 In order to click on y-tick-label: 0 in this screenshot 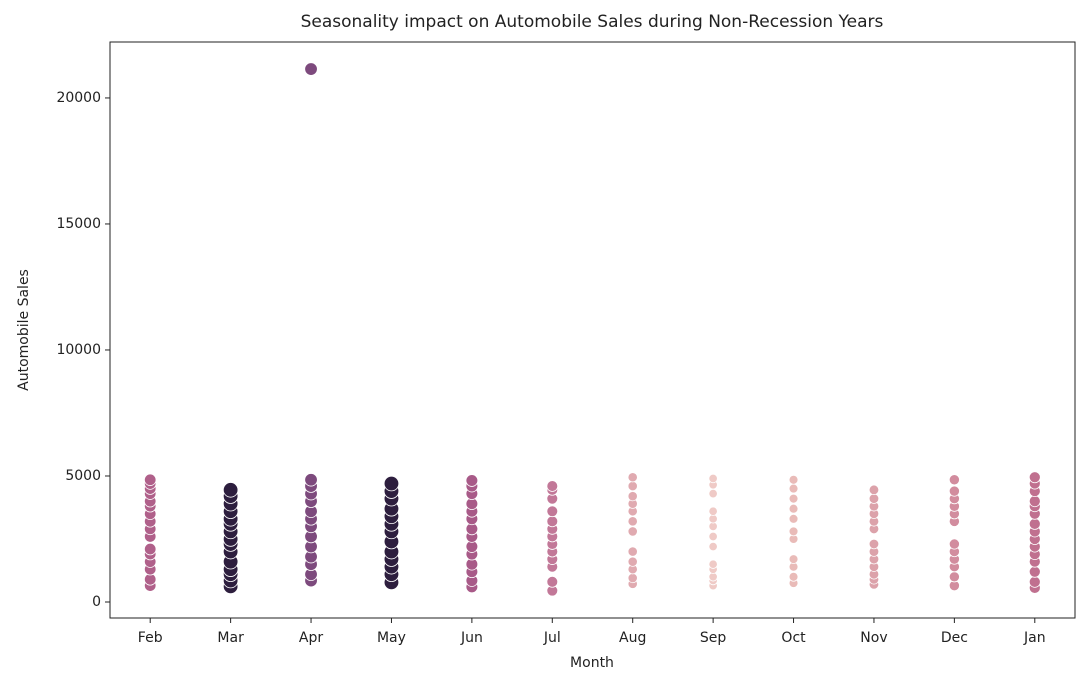, I will do `click(96, 602)`.